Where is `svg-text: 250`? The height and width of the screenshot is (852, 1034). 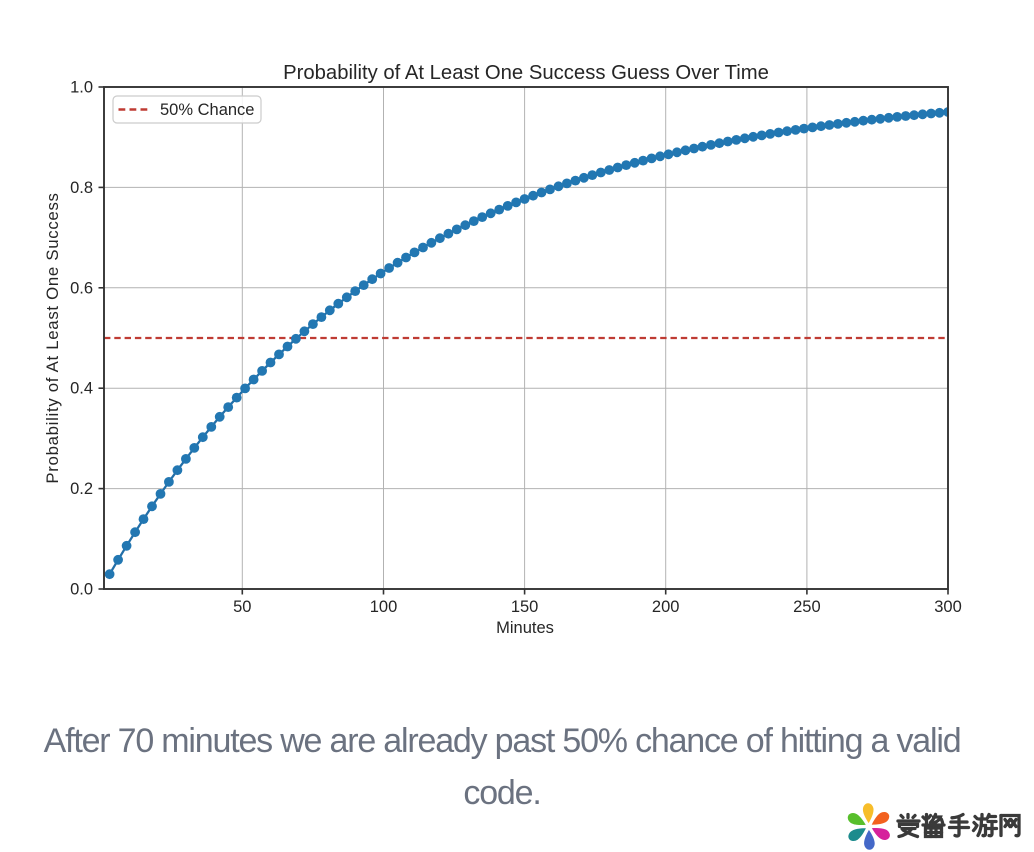
svg-text: 250 is located at coordinates (807, 607).